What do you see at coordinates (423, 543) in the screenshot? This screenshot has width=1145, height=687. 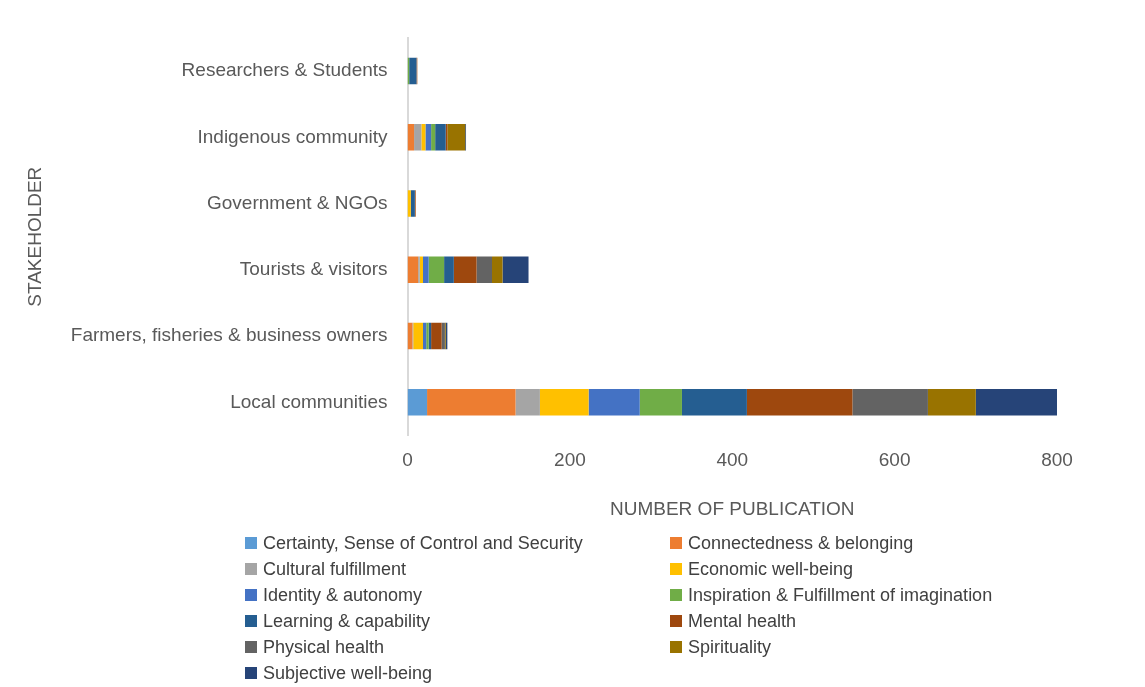 I see `legend-label: Certainty, Sense of Control and Security` at bounding box center [423, 543].